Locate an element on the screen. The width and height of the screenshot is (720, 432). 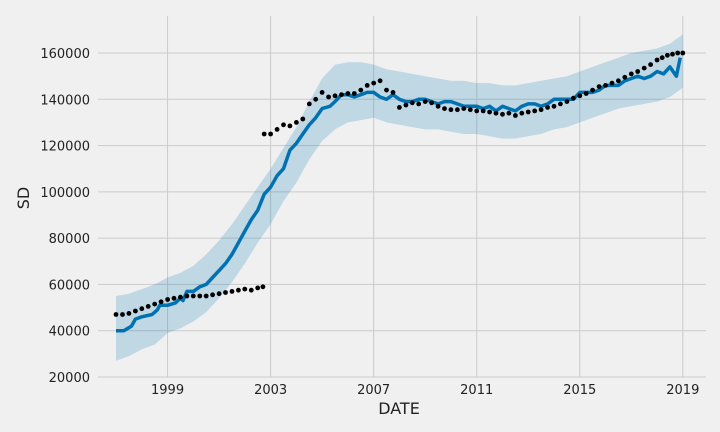
x-tick-label: 2011 is located at coordinates (476, 390).